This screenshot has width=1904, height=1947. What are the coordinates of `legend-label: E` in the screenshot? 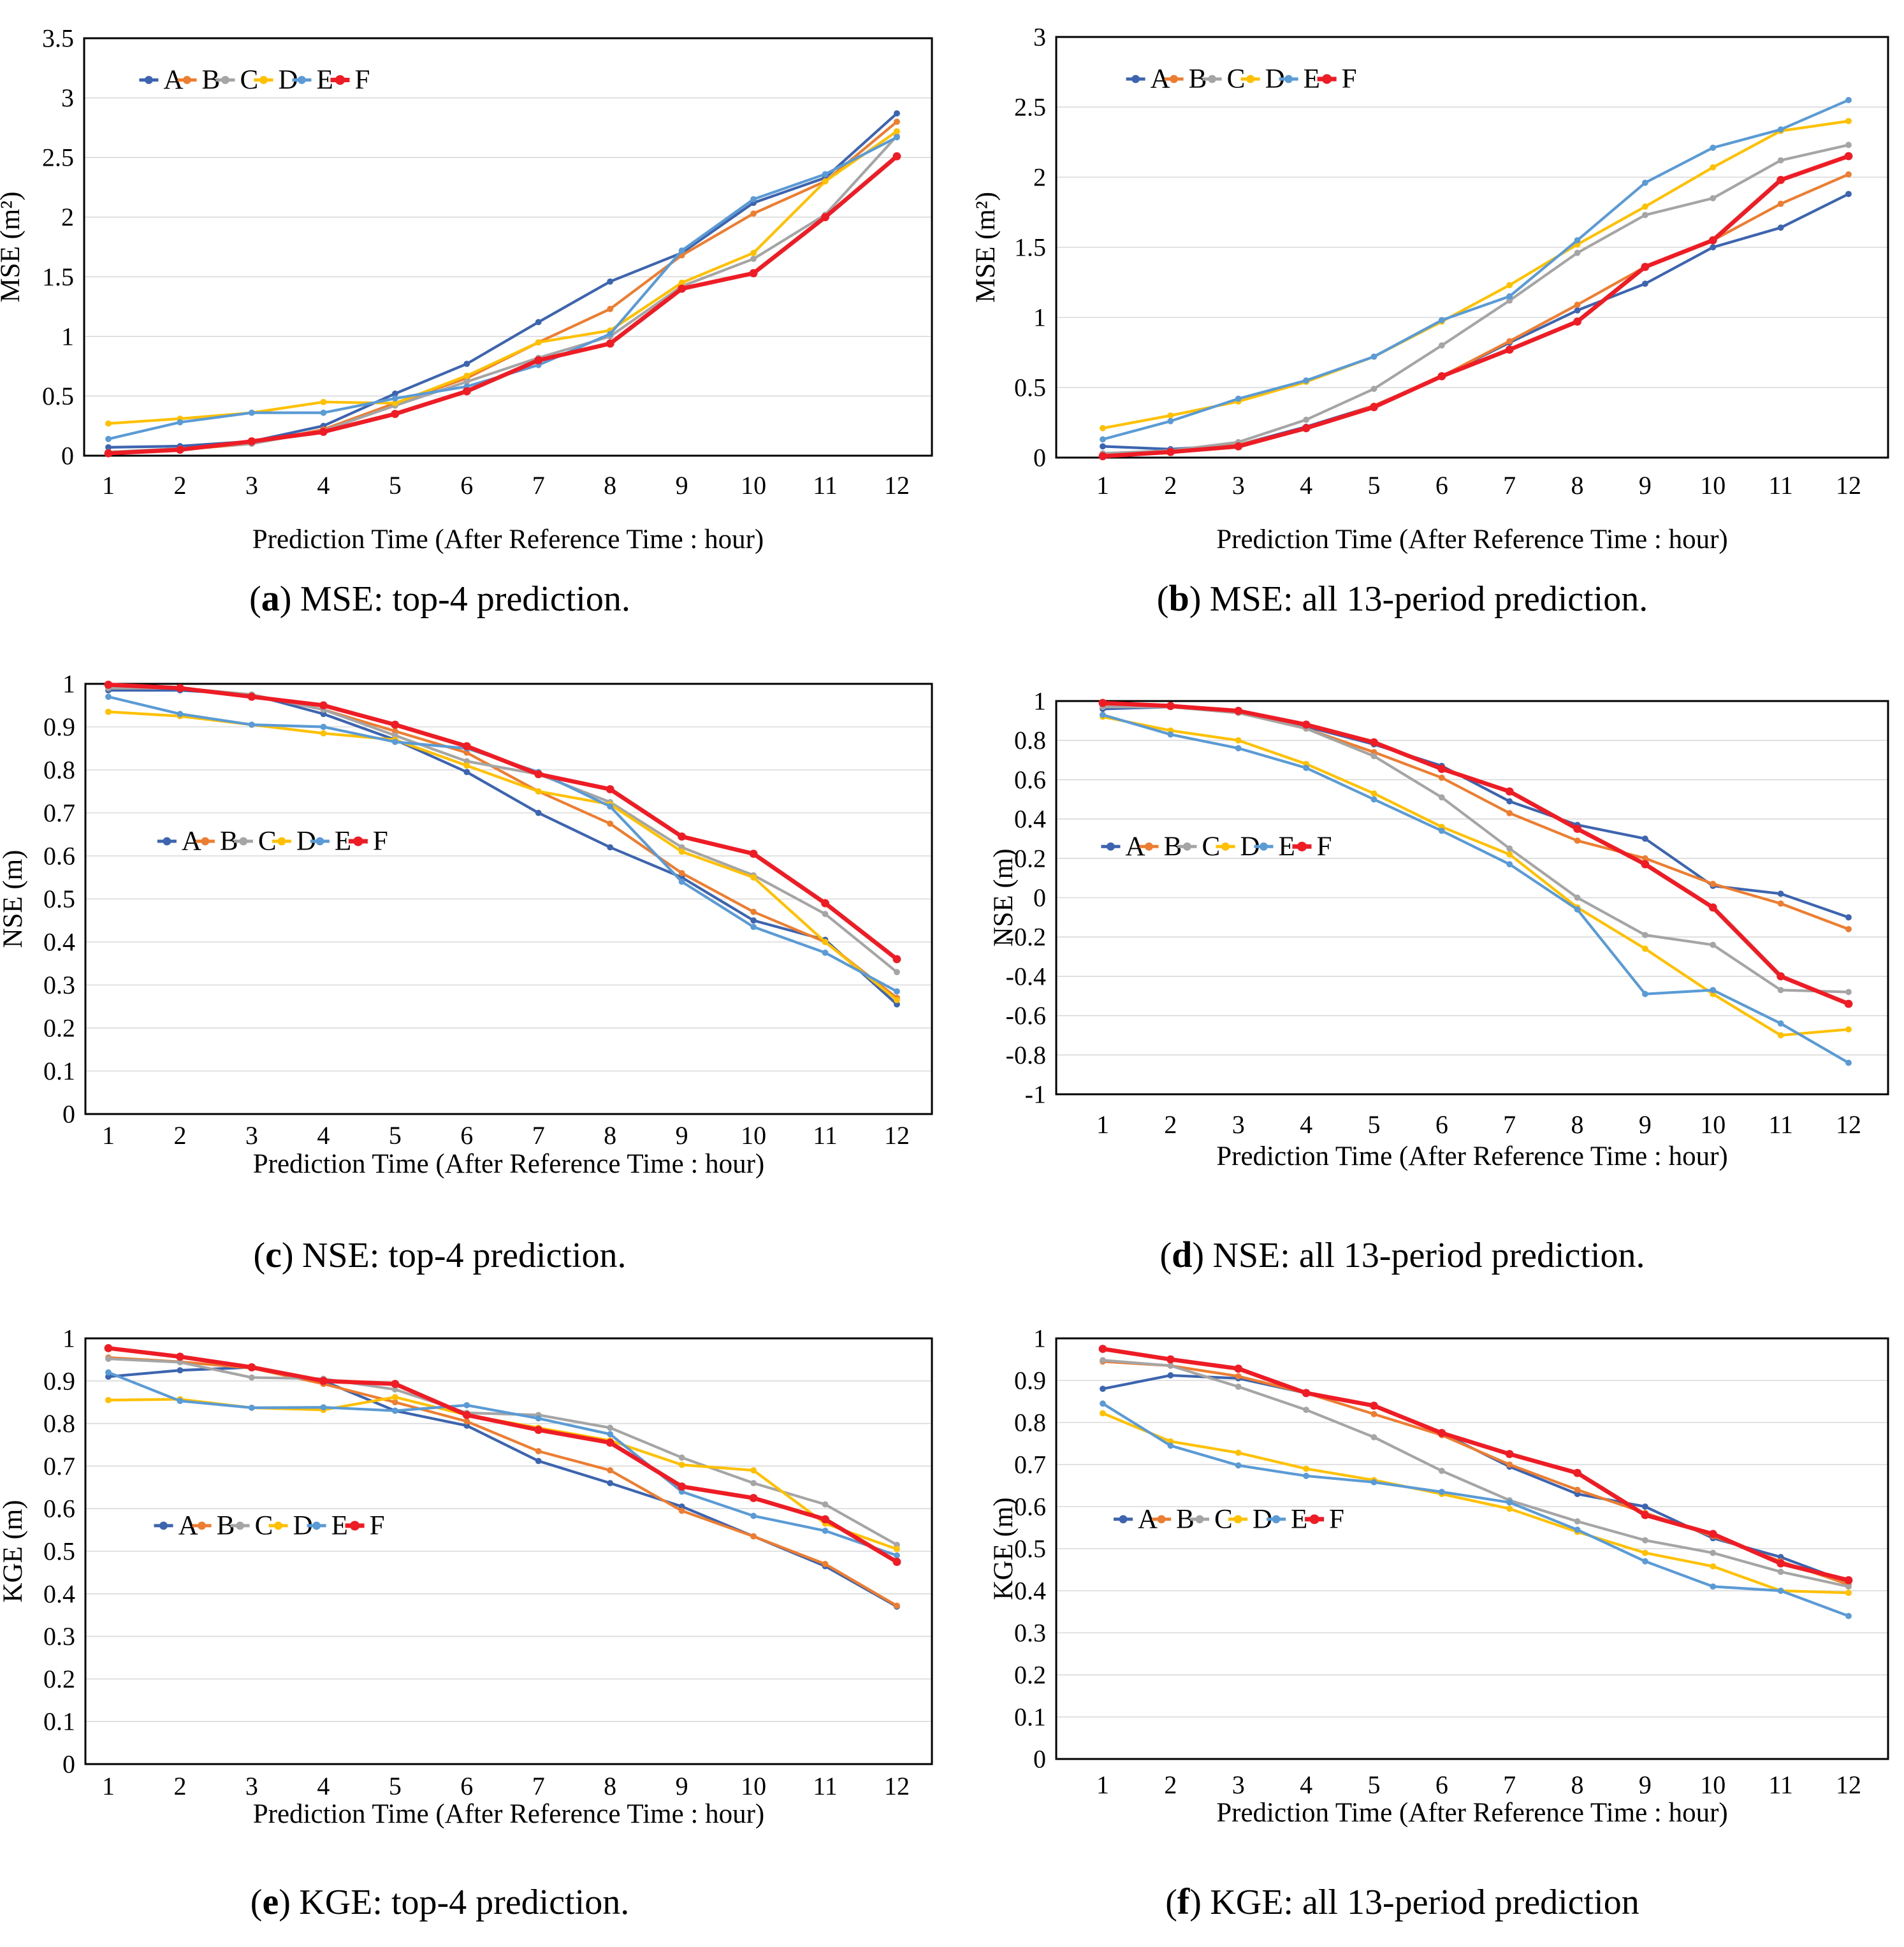 It's located at (339, 1525).